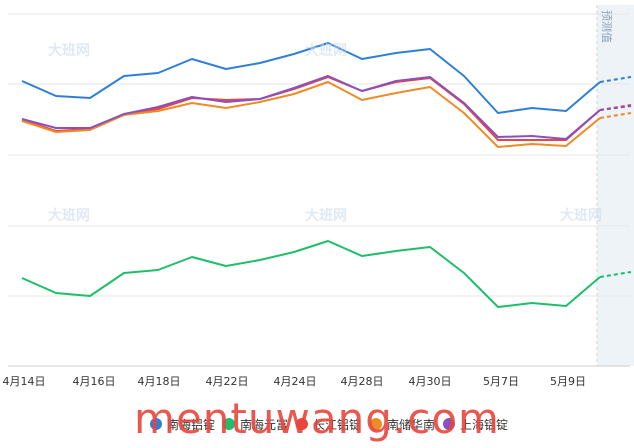 Image resolution: width=634 pixels, height=448 pixels. I want to click on x-tick-label: 5月7日, so click(501, 381).